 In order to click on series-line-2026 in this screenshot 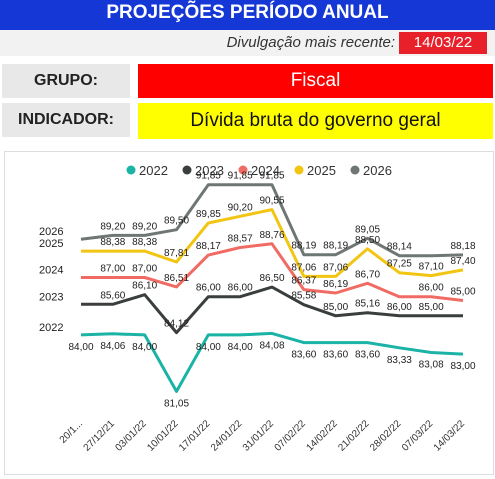, I will do `click(272, 220)`.